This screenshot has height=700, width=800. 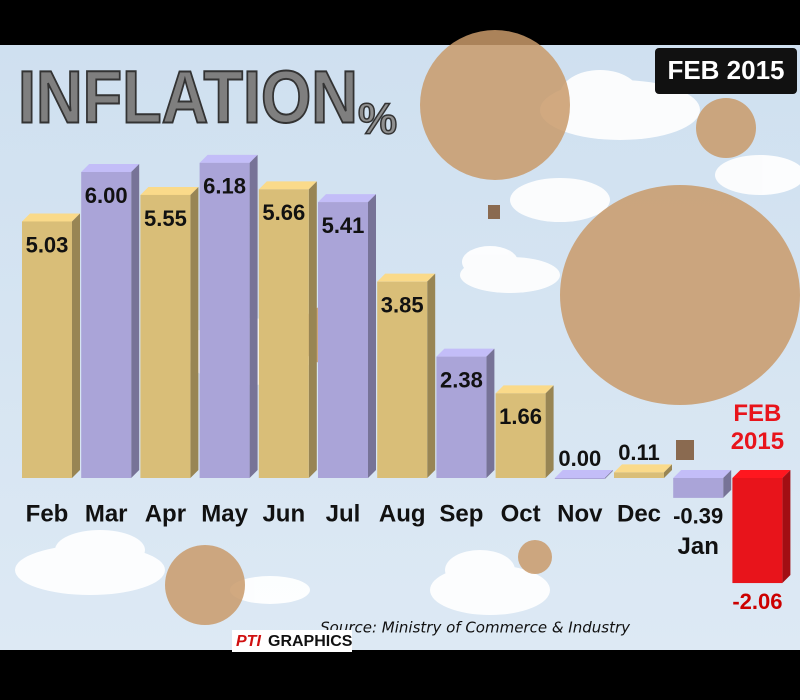 What do you see at coordinates (377, 119) in the screenshot?
I see `unit: %` at bounding box center [377, 119].